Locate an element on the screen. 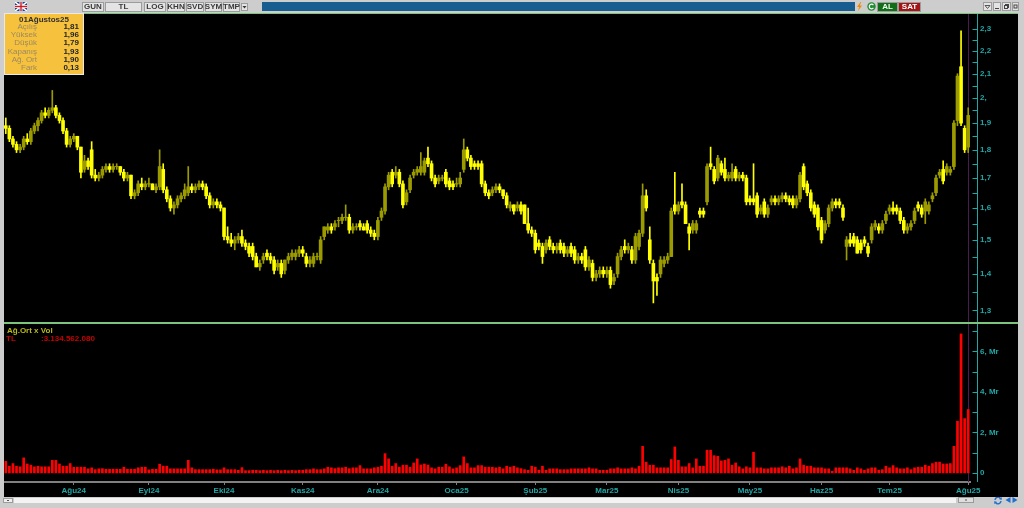 The width and height of the screenshot is (1024, 508). x-tick-label: Ara24 is located at coordinates (378, 490).